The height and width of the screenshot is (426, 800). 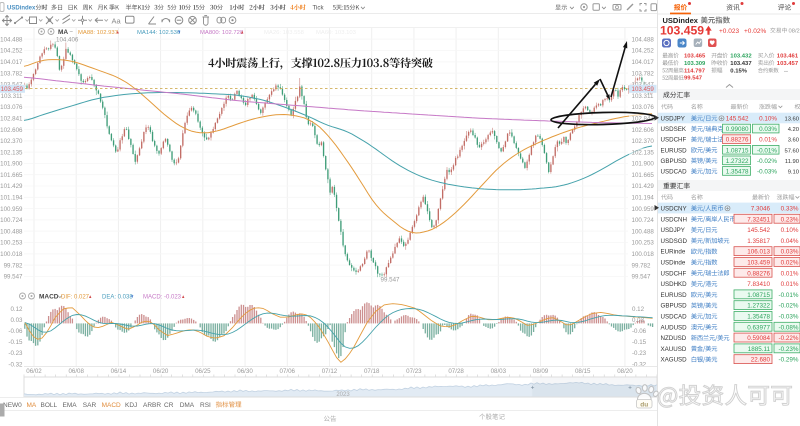 I want to click on svg-text: 08/15, so click(x=583, y=371).